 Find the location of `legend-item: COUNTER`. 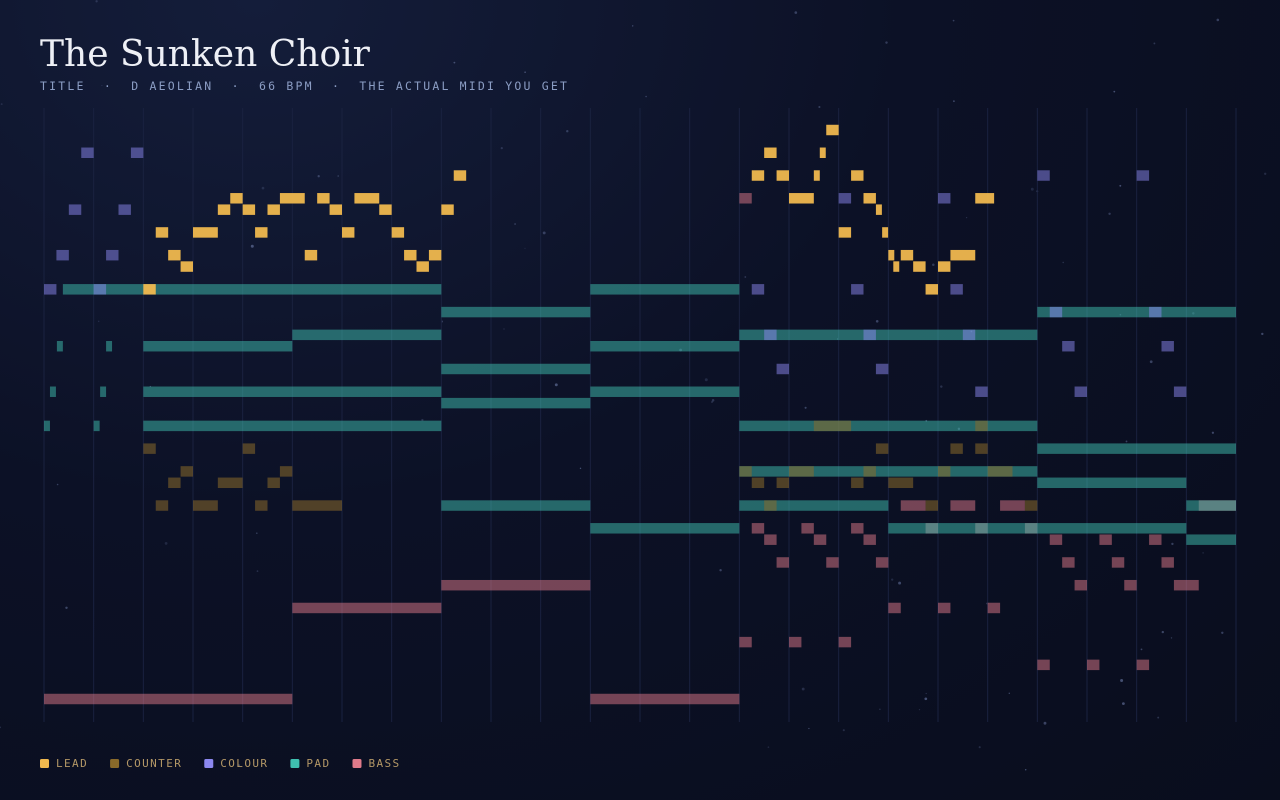

legend-item: COUNTER is located at coordinates (145, 763).